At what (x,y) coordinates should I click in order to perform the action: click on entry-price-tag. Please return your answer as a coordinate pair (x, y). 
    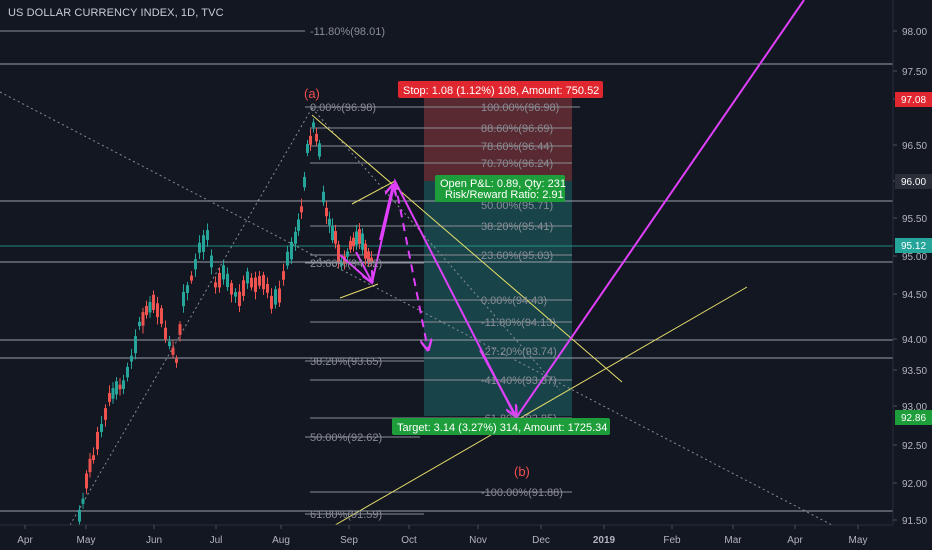
    Looking at the image, I should click on (913, 181).